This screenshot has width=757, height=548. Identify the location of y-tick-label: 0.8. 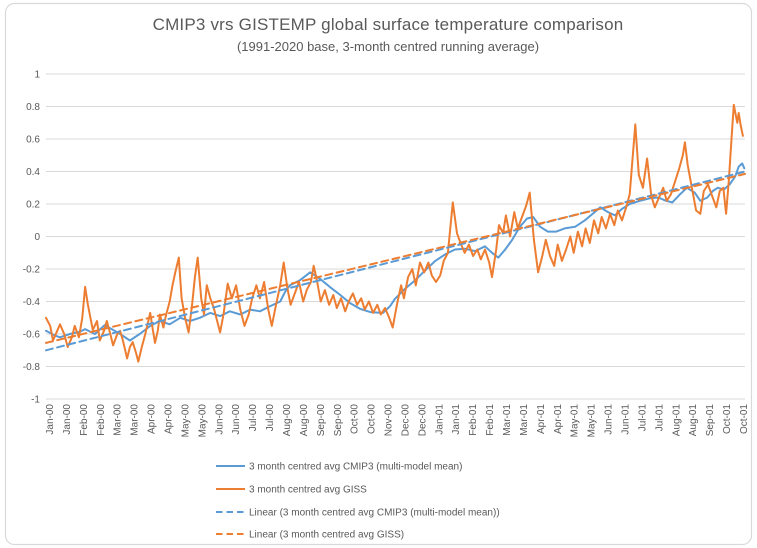
(33, 107).